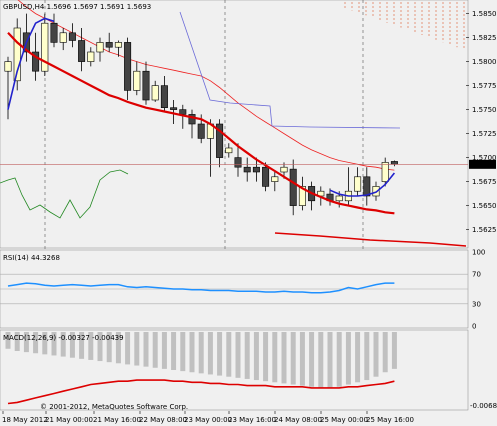 The width and height of the screenshot is (497, 426). I want to click on price-tick-label: 1.5850, so click(484, 14).